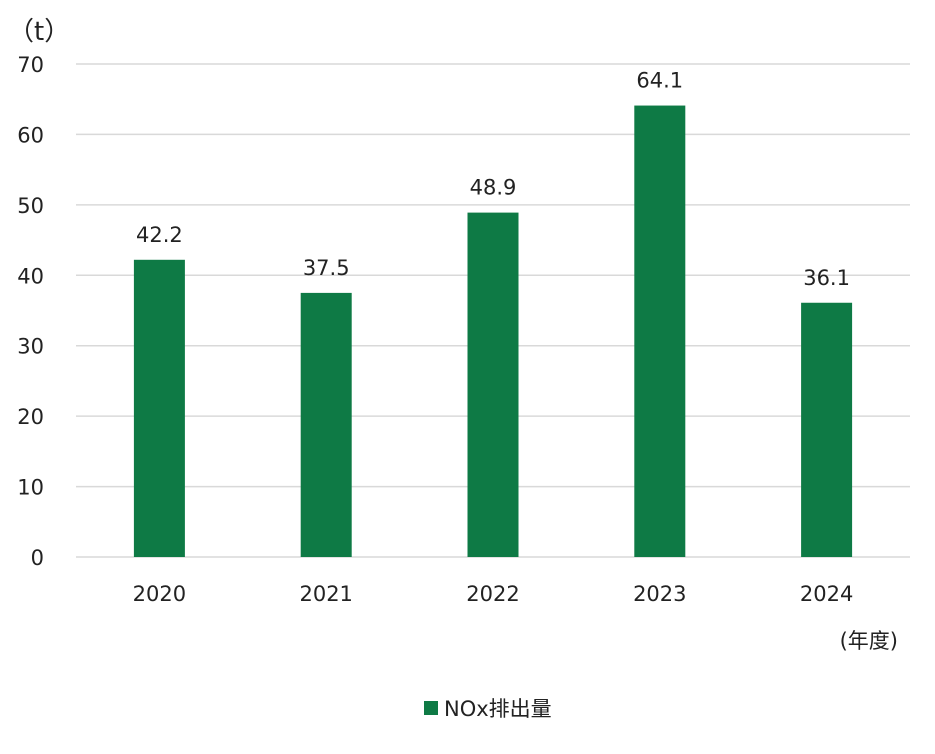  What do you see at coordinates (30, 276) in the screenshot?
I see `y-tick-label: 40` at bounding box center [30, 276].